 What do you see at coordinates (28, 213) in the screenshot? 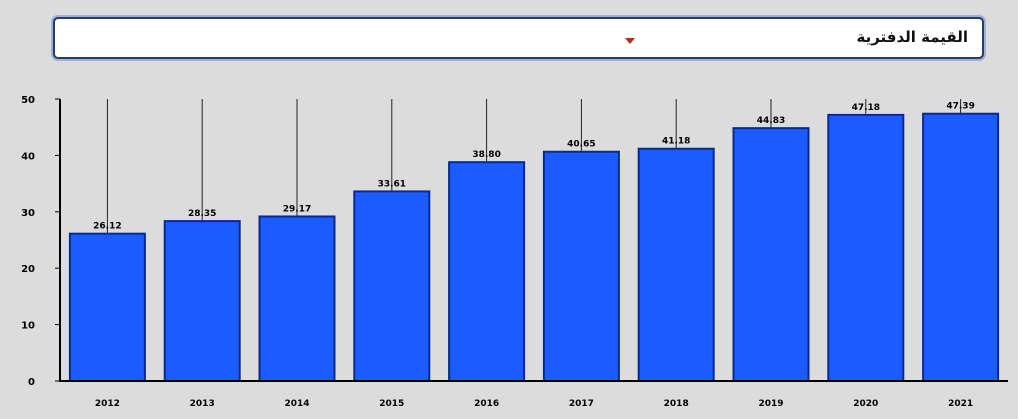
I see `y-tick-label: 30` at bounding box center [28, 213].